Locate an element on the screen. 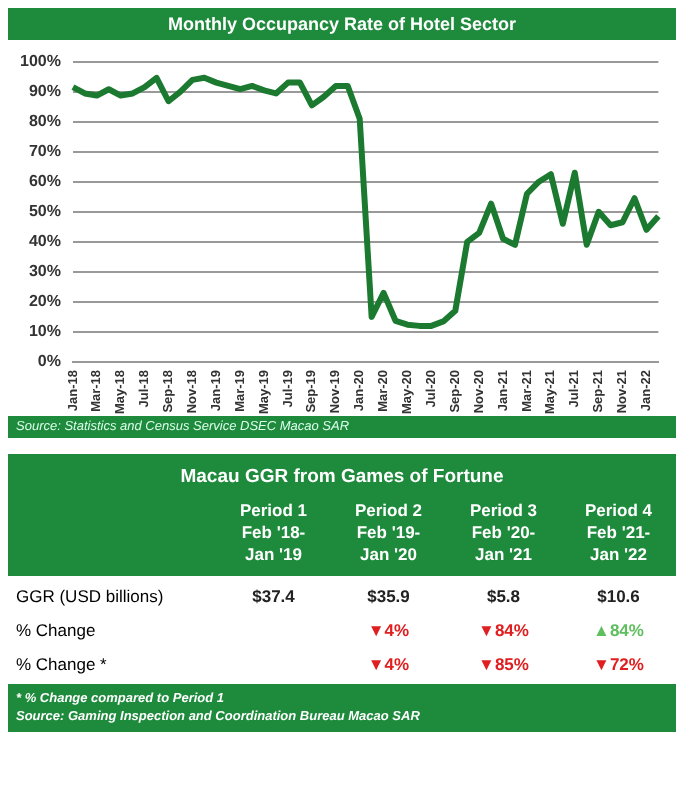 This screenshot has width=684, height=800. category-label: Period 1 Feb '18- Jan '19 is located at coordinates (273, 533).